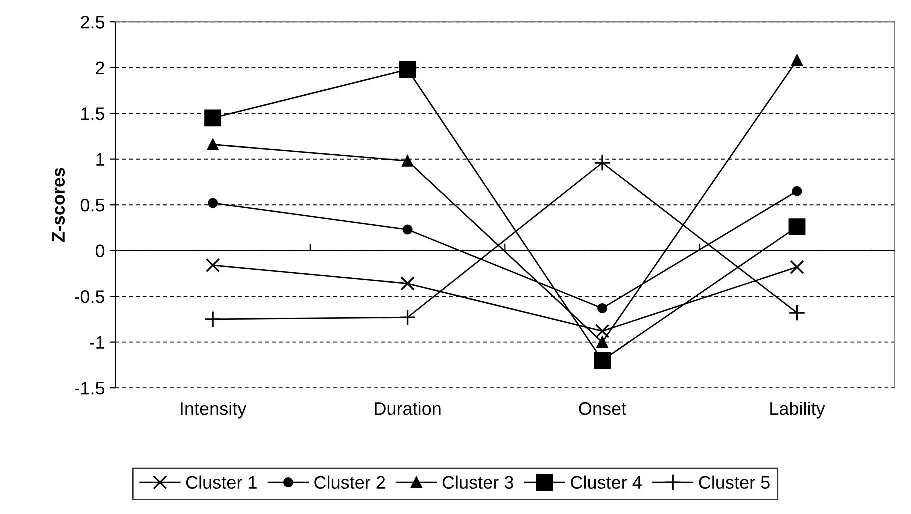  Describe the element at coordinates (798, 410) in the screenshot. I see `x-tick-label: Lability` at that location.